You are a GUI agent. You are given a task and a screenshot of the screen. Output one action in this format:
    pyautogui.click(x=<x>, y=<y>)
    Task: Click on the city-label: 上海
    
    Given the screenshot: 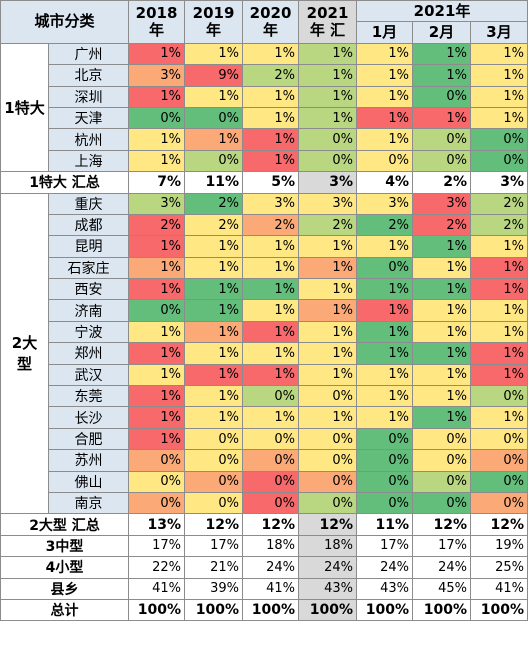 What is the action you would take?
    pyautogui.click(x=88, y=161)
    